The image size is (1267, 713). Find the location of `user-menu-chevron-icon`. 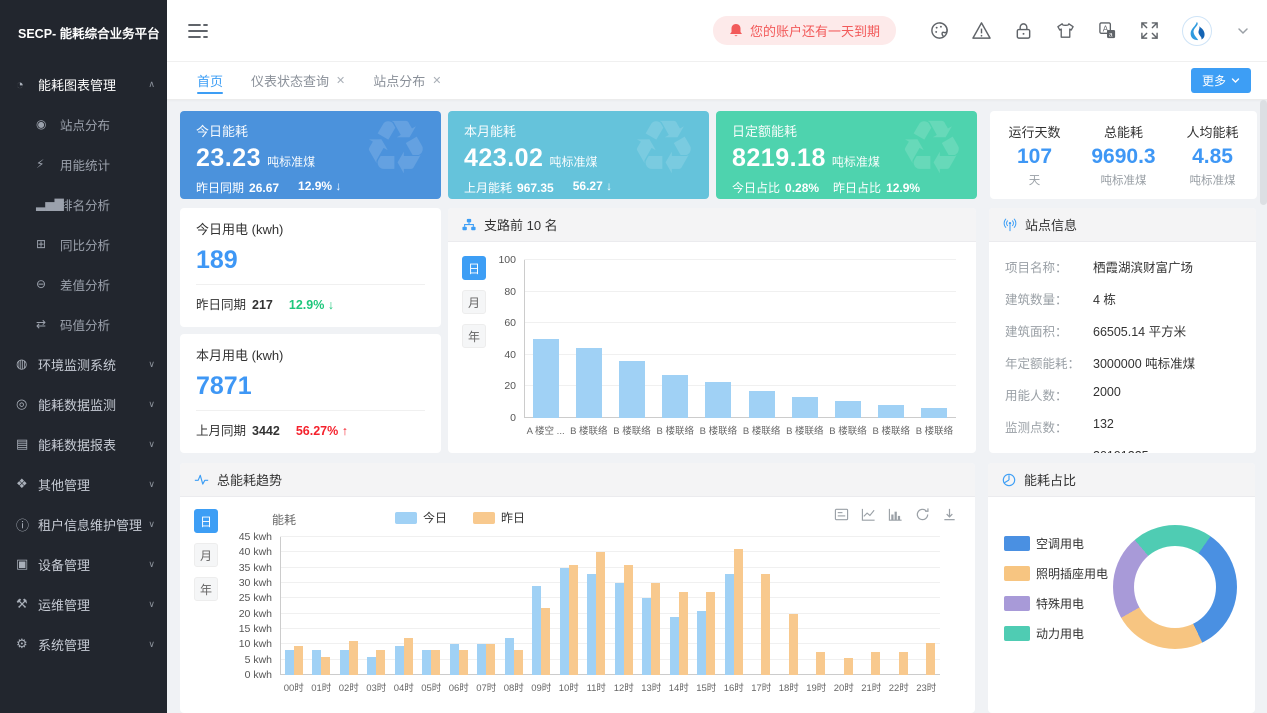

user-menu-chevron-icon is located at coordinates (1243, 31).